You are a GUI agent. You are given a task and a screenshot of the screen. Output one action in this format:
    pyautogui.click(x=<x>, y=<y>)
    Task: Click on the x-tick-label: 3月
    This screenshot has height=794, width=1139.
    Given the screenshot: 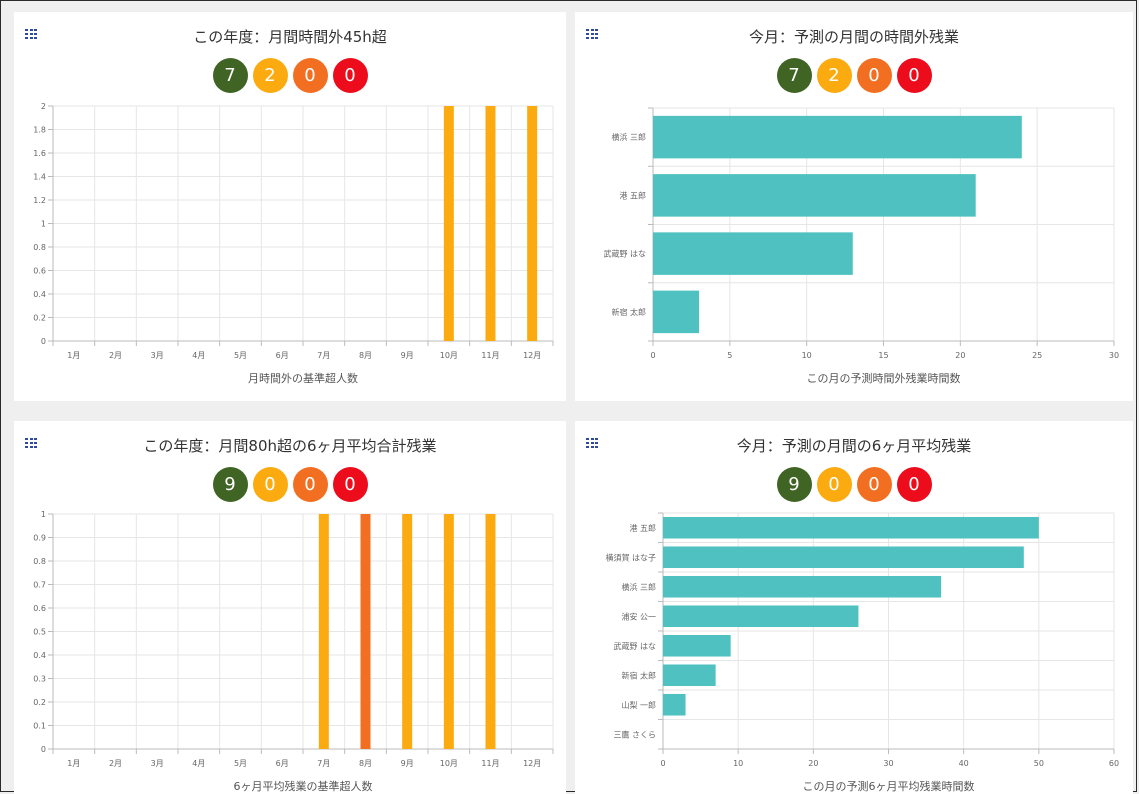 What is the action you would take?
    pyautogui.click(x=157, y=355)
    